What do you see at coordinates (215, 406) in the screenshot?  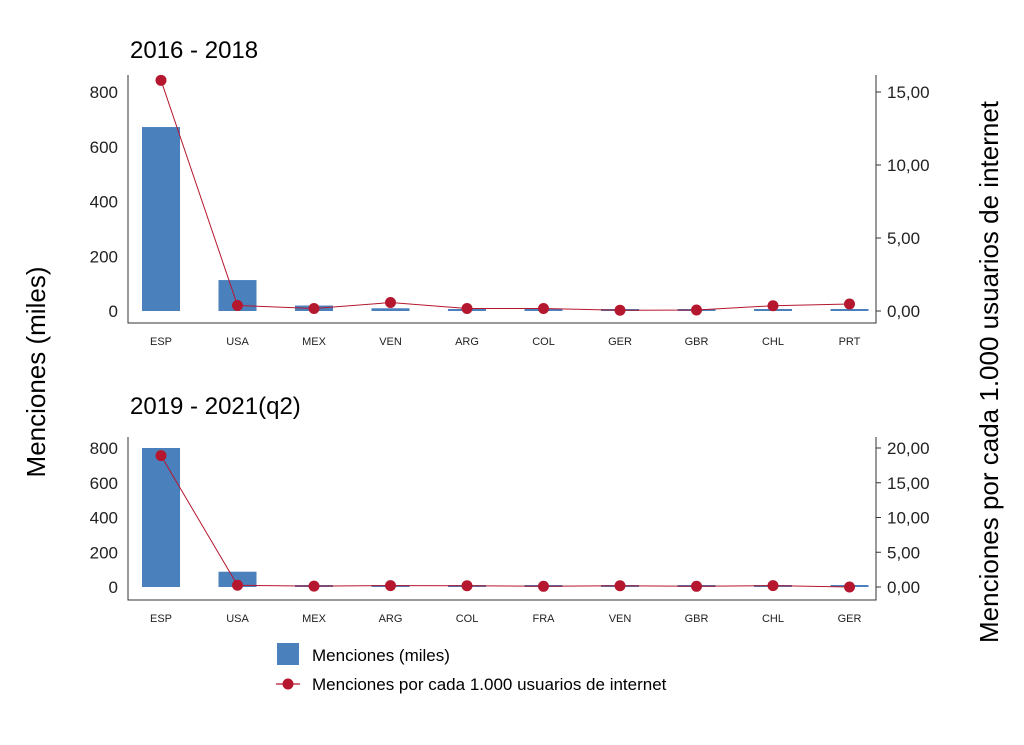 I see `panel-title: 2019 - 2021(q2)` at bounding box center [215, 406].